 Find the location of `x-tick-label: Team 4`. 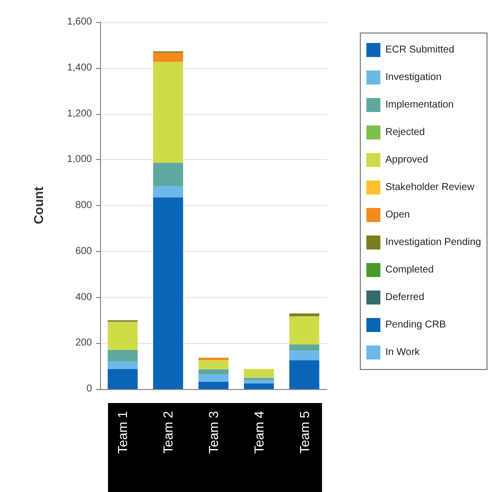

x-tick-label: Team 4 is located at coordinates (258, 432).